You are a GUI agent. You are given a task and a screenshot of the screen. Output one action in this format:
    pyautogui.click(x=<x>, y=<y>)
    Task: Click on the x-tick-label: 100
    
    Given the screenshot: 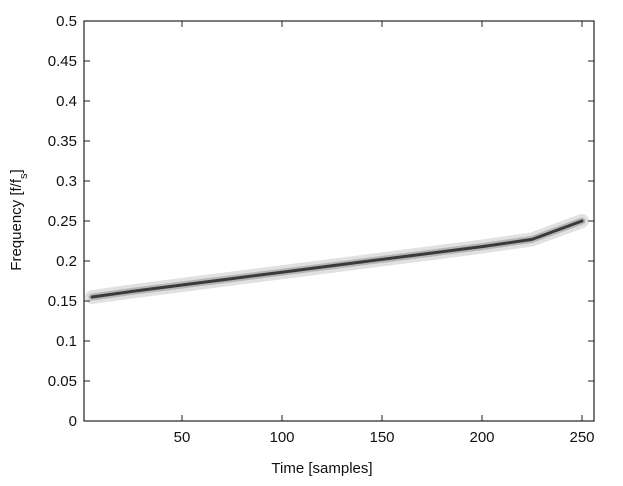 What is the action you would take?
    pyautogui.click(x=281, y=437)
    